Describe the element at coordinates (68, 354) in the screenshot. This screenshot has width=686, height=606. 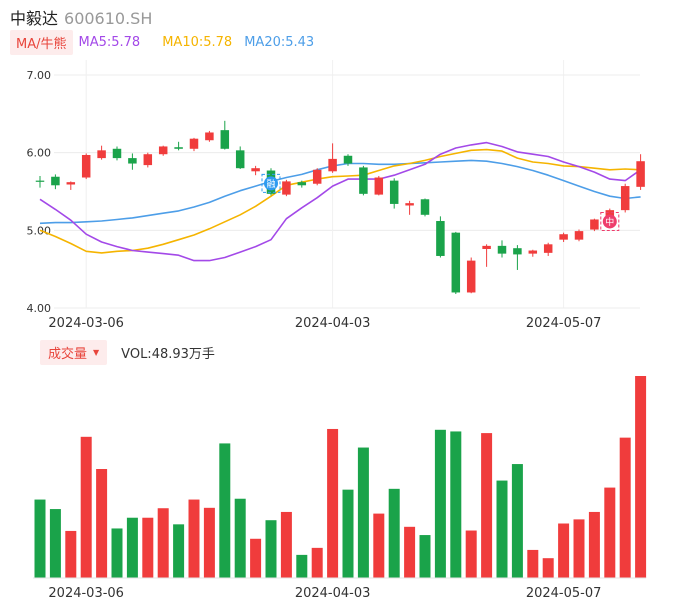
I see `volume-indicator-label: 成交量` at that location.